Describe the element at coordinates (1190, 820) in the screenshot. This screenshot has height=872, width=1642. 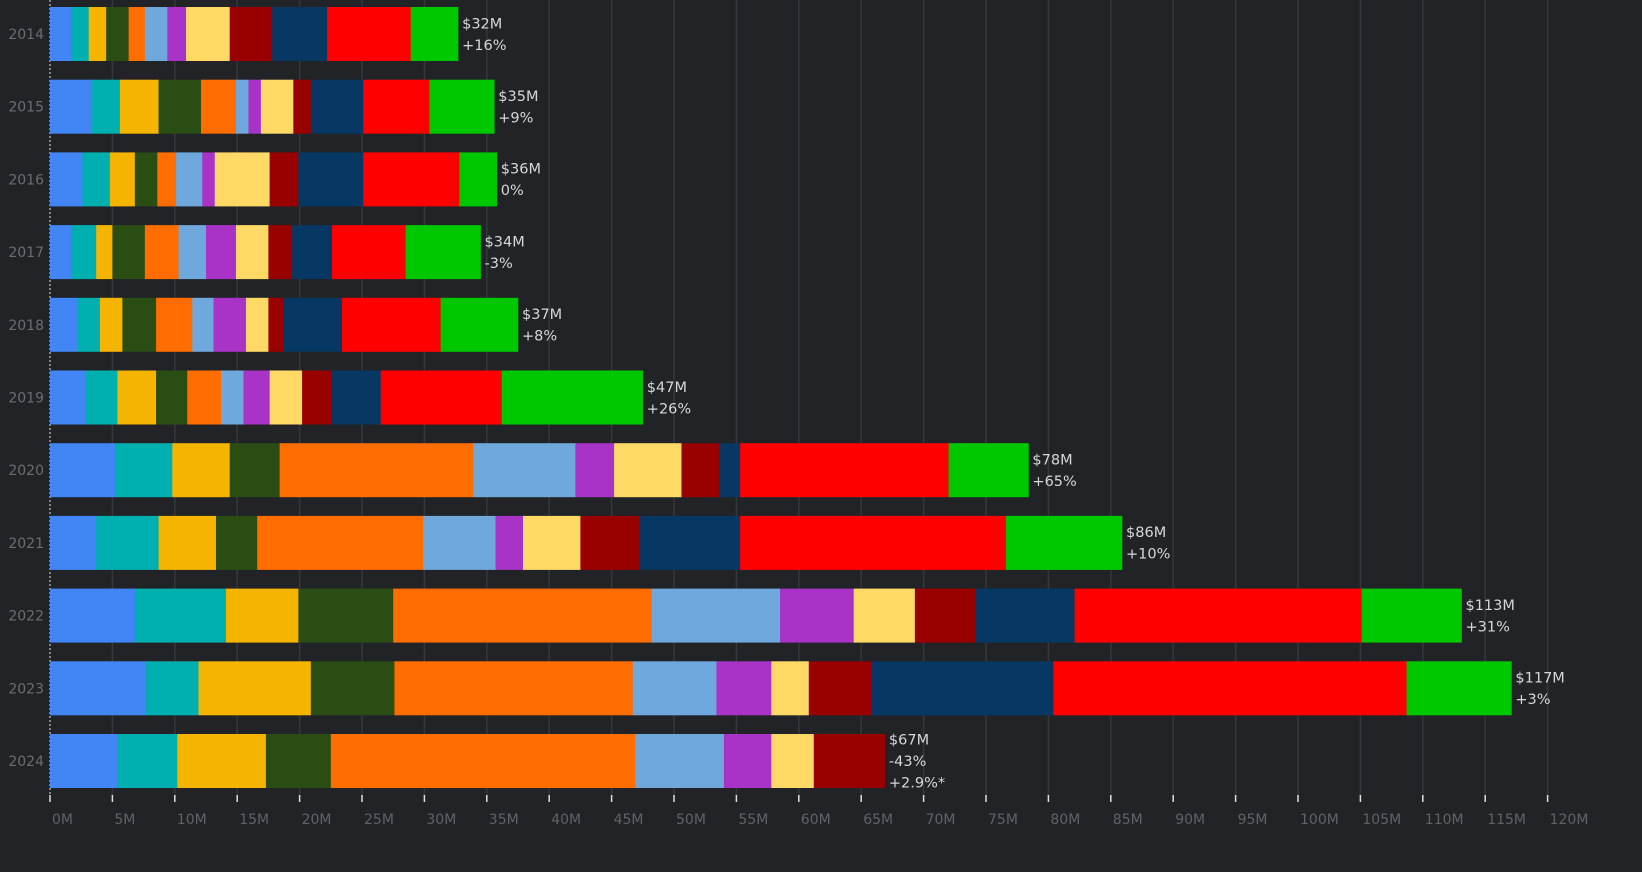
I see `x-tick-label: 90M` at that location.